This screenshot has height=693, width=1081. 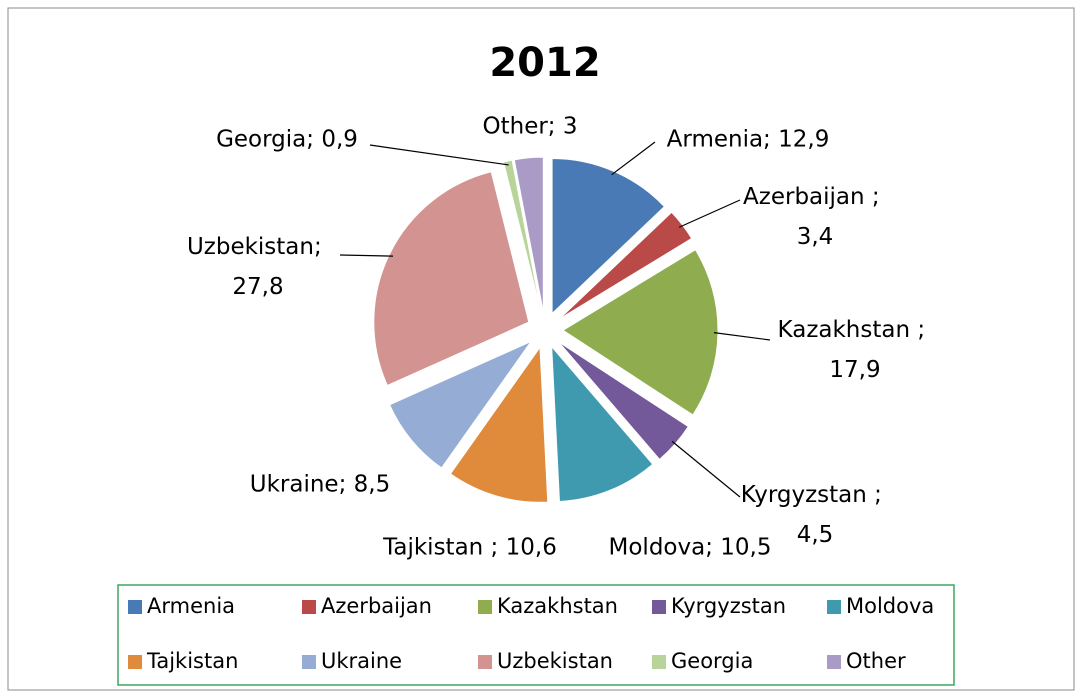 I want to click on data-label: Moldova; 10,5, so click(x=690, y=548).